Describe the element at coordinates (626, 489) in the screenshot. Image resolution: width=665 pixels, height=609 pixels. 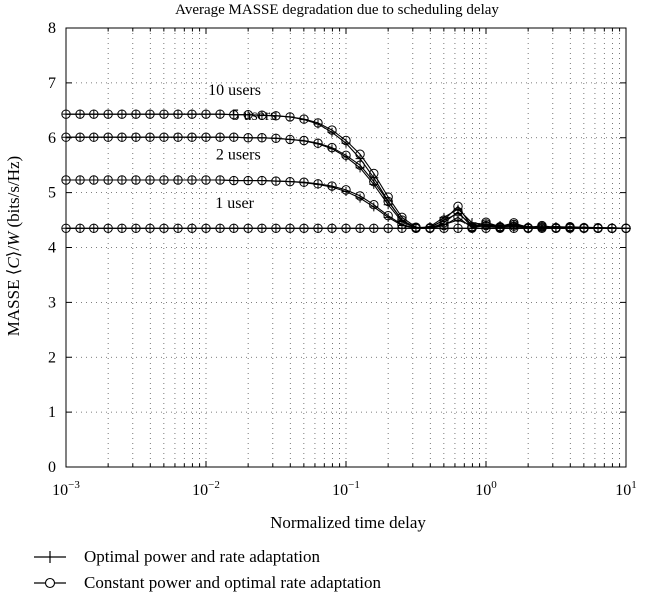
I see `x-tick-label: 10¹` at that location.